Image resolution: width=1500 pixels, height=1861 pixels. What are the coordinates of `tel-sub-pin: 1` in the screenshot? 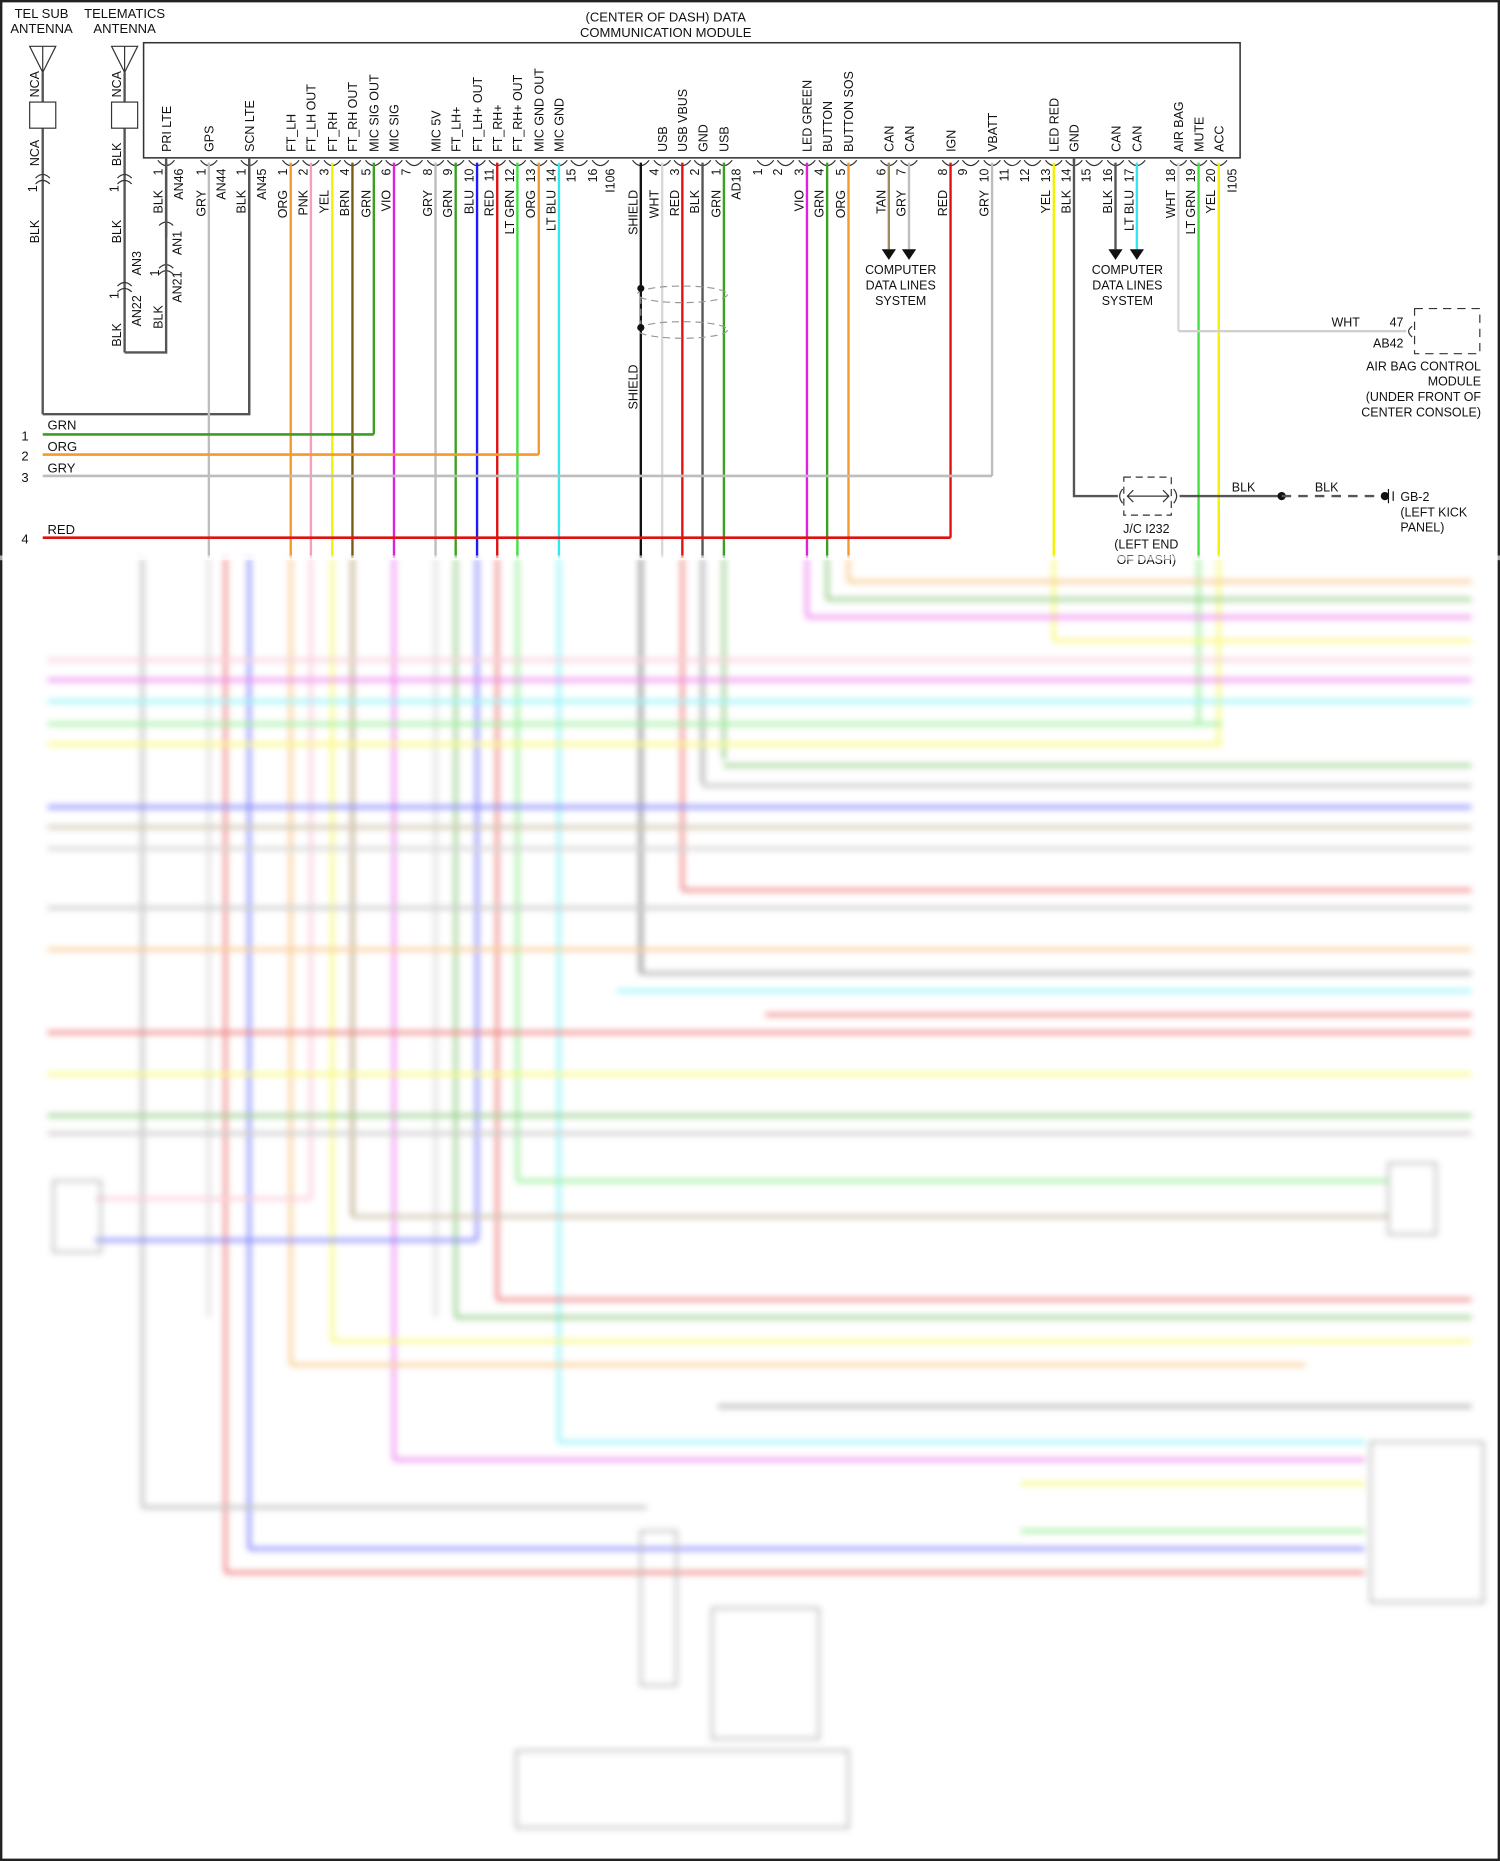 It's located at (33, 188).